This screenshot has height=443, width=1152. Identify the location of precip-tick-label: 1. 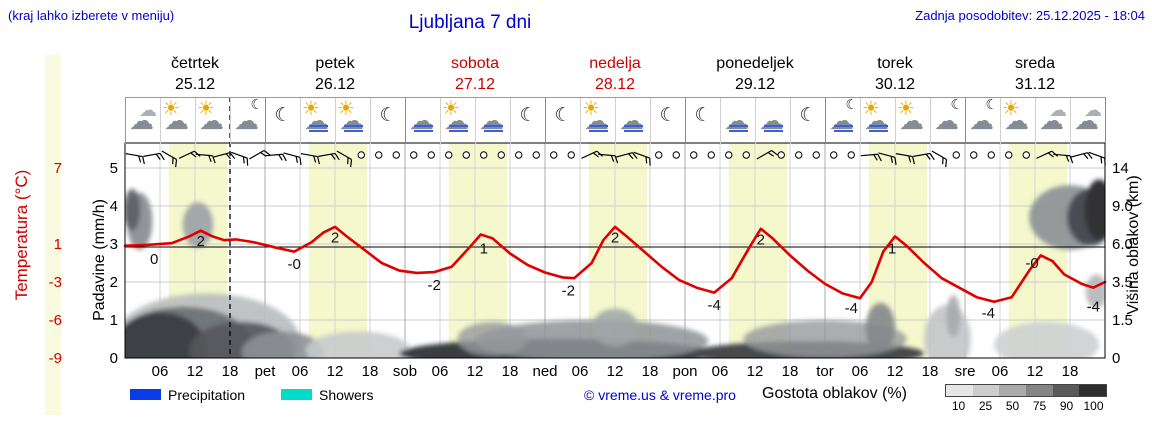
(114, 320).